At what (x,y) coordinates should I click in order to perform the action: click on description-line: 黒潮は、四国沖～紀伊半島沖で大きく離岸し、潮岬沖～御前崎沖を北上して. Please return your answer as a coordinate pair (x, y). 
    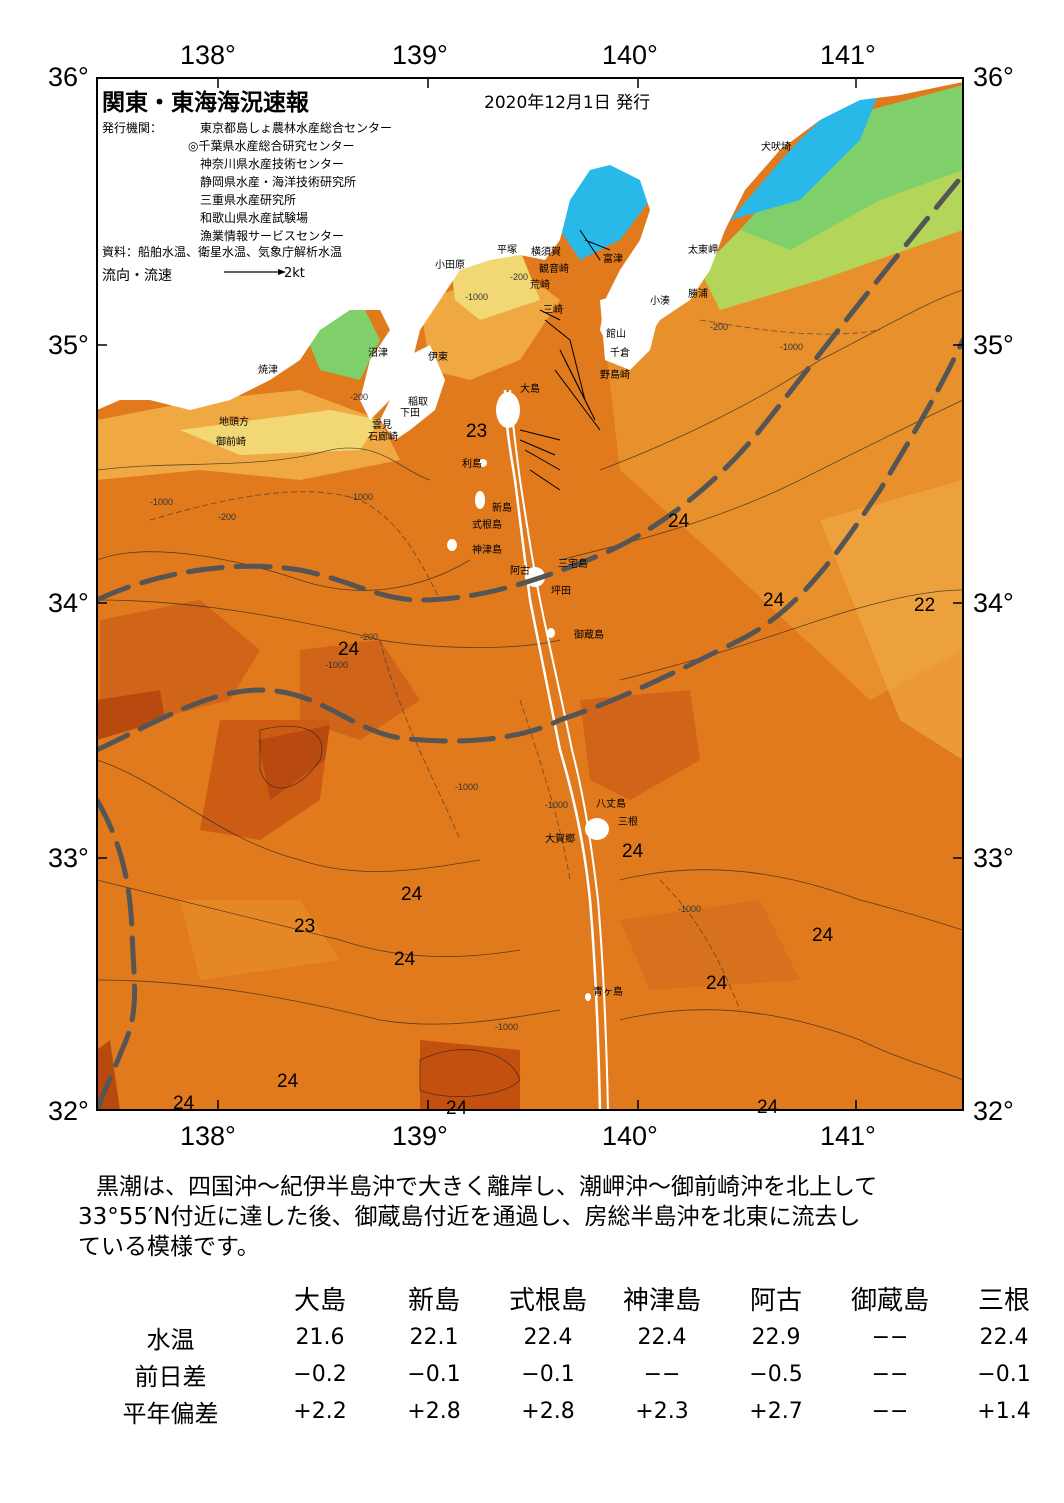
    Looking at the image, I should click on (487, 1187).